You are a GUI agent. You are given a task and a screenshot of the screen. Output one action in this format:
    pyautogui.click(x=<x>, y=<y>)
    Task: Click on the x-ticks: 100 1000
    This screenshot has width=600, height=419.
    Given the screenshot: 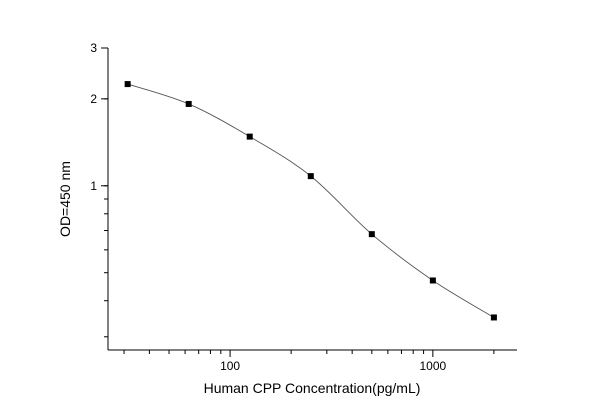 What is the action you would take?
    pyautogui.click(x=333, y=361)
    